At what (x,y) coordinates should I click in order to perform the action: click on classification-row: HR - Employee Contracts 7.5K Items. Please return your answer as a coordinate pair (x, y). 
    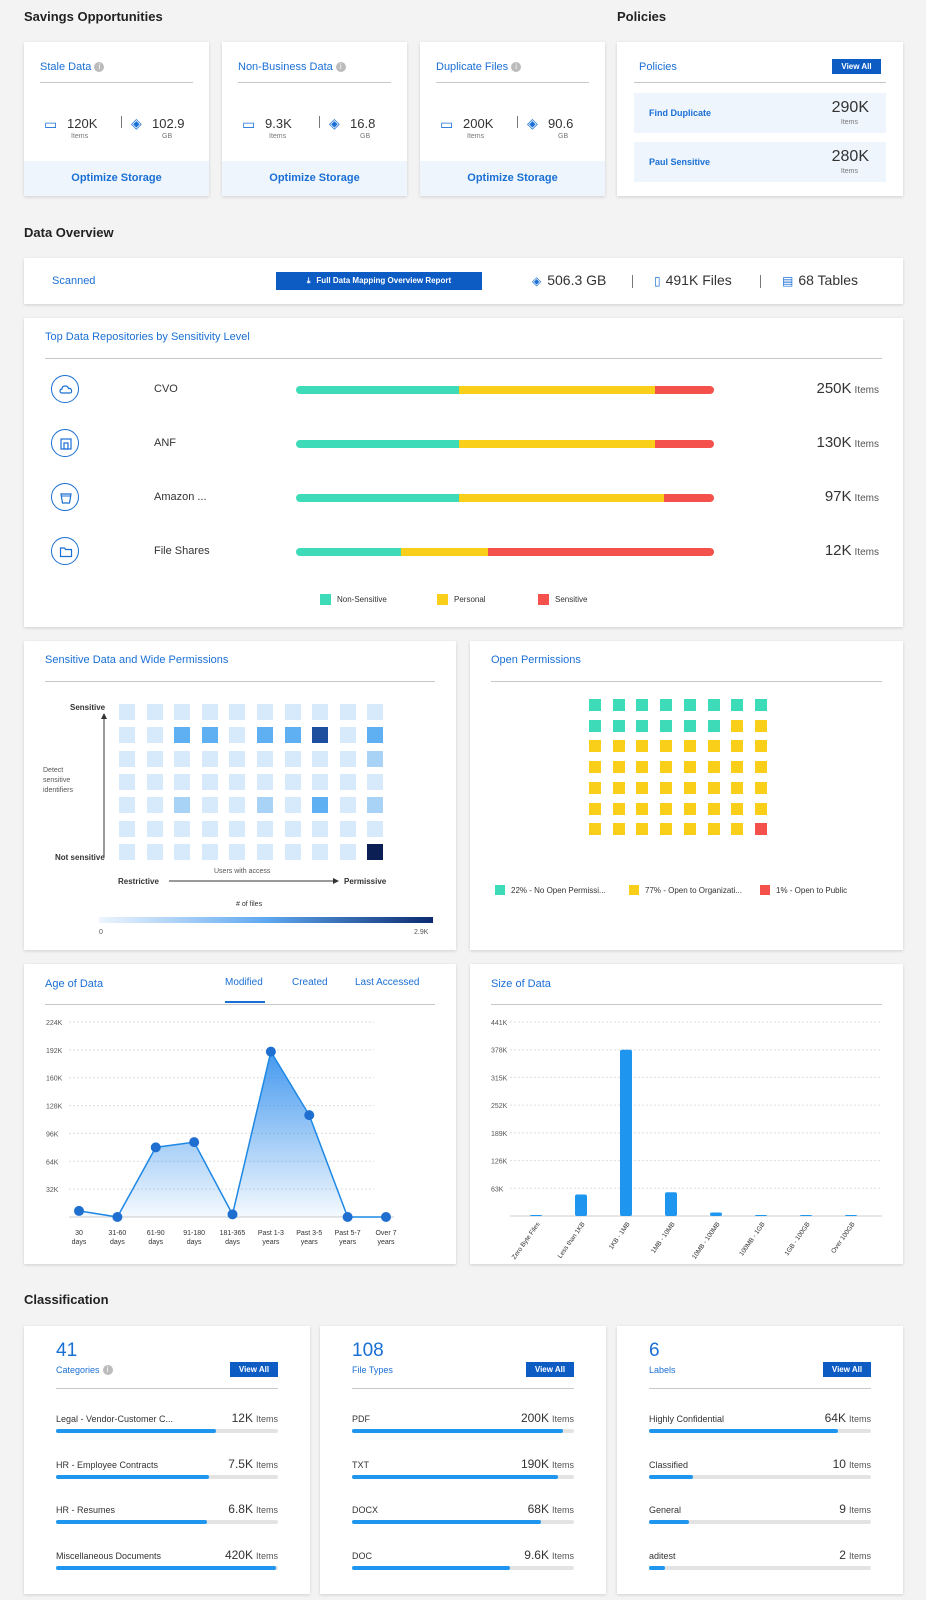
    Looking at the image, I should click on (167, 1473).